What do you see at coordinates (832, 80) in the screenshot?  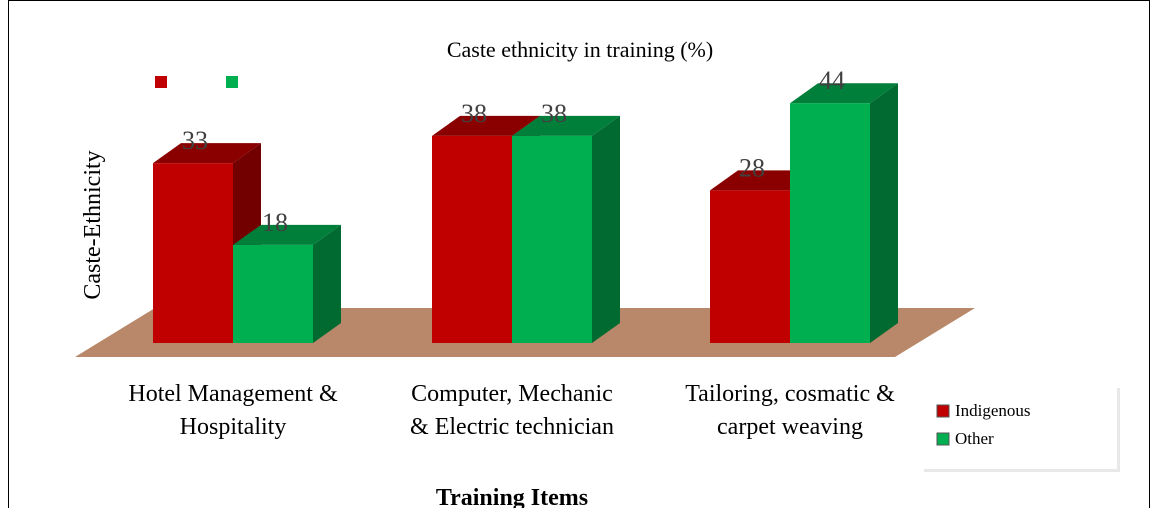 I see `value-label: 44` at bounding box center [832, 80].